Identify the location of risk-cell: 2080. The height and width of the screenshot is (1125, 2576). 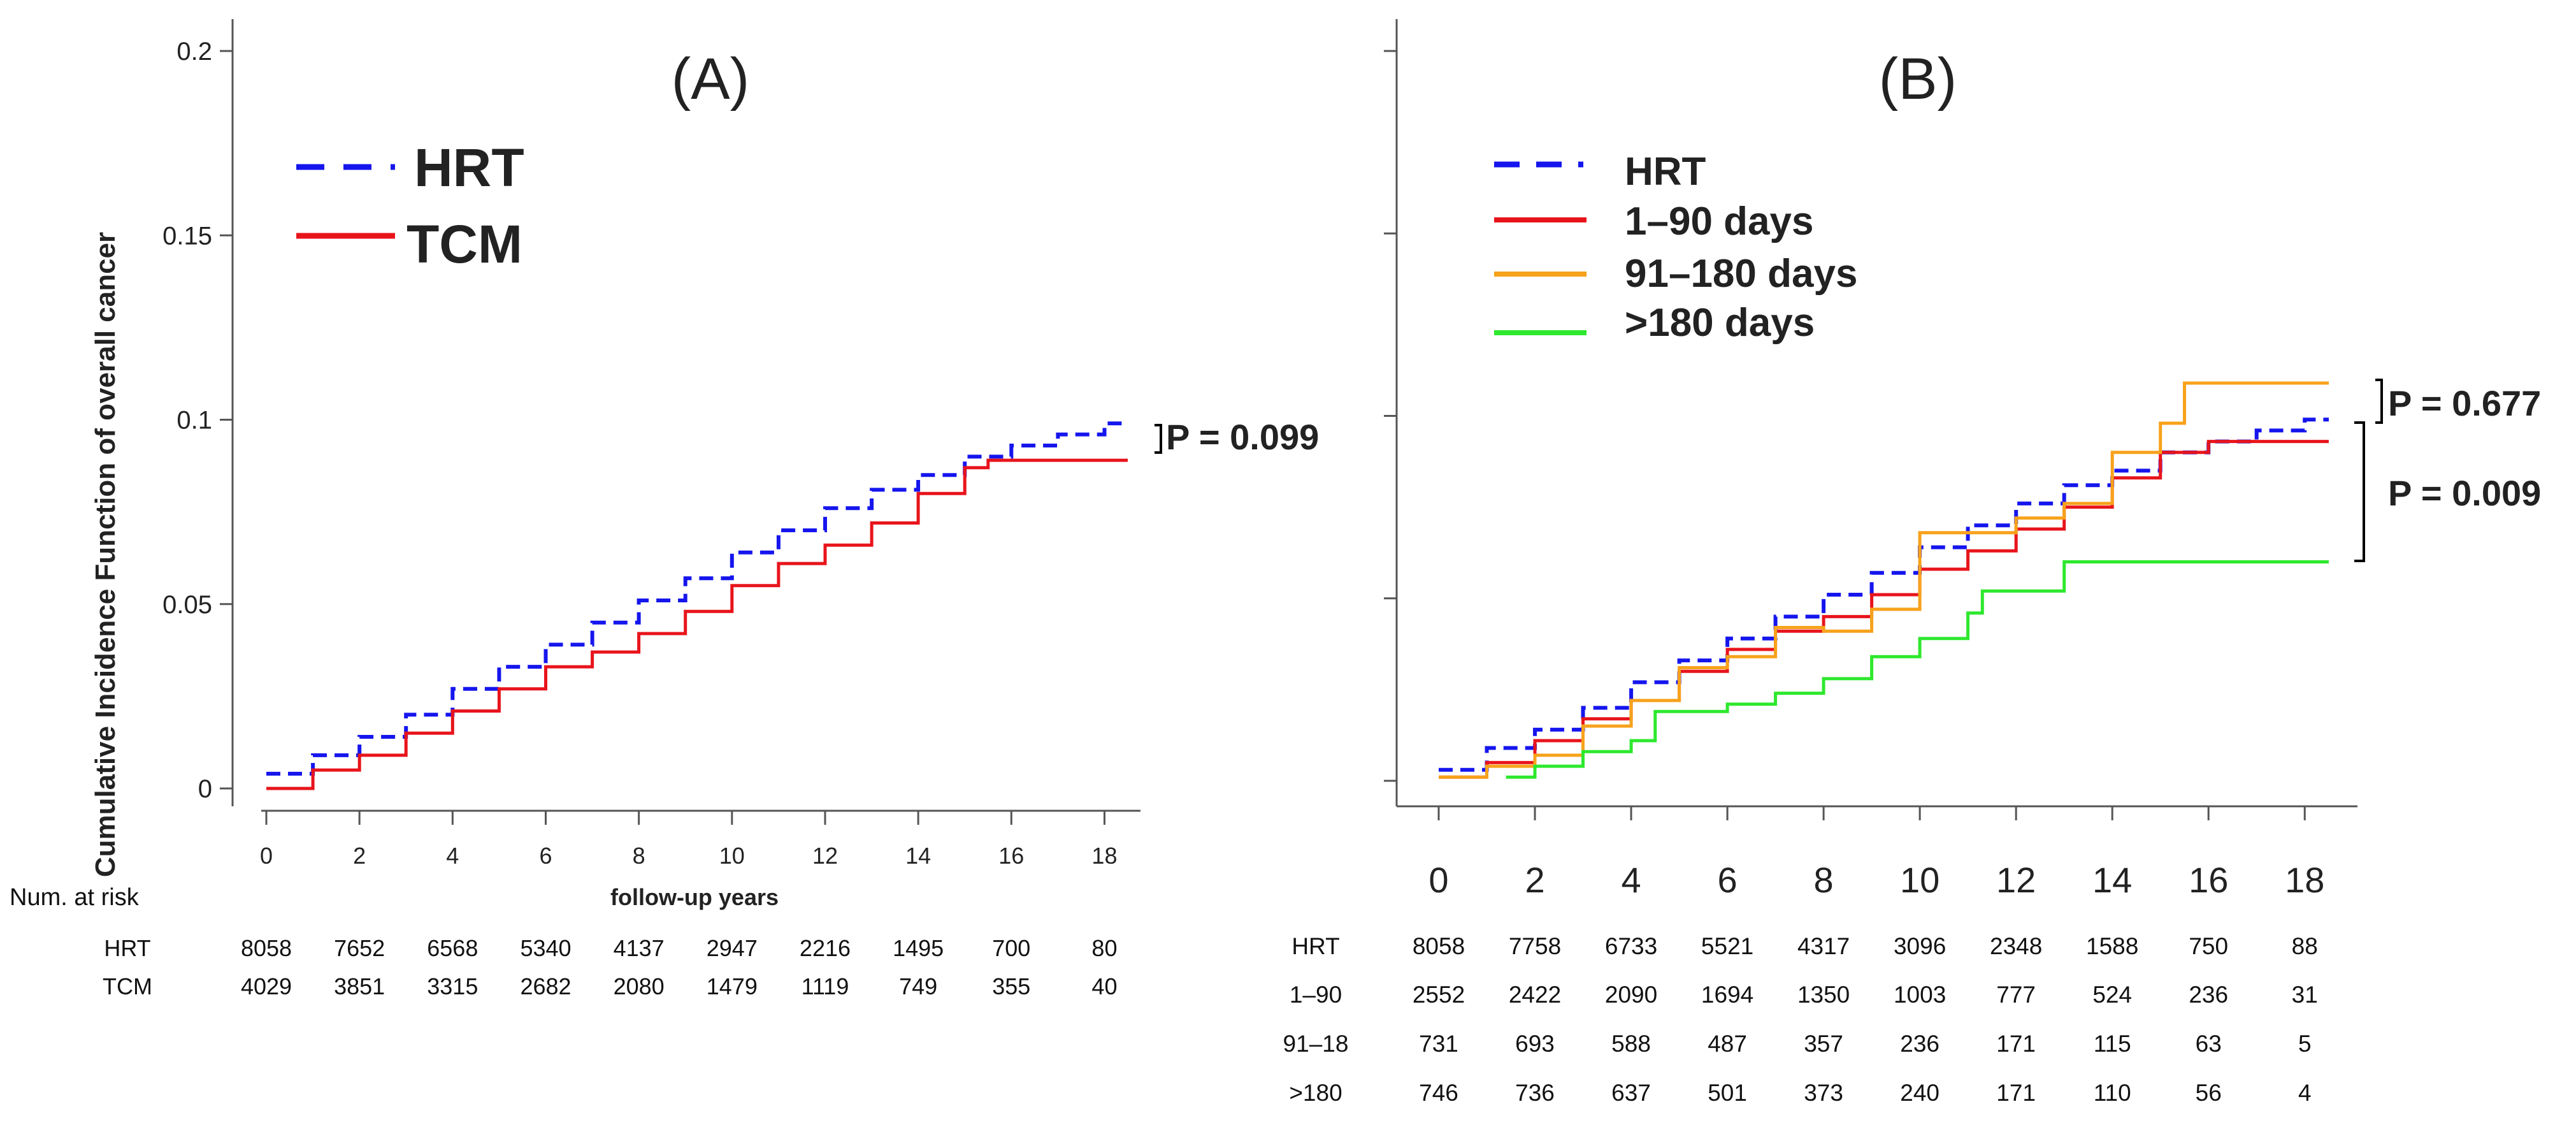
(639, 986).